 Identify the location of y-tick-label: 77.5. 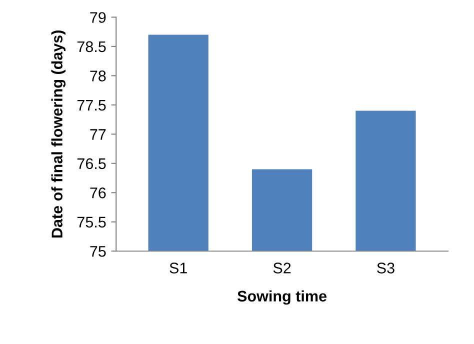
(91, 105).